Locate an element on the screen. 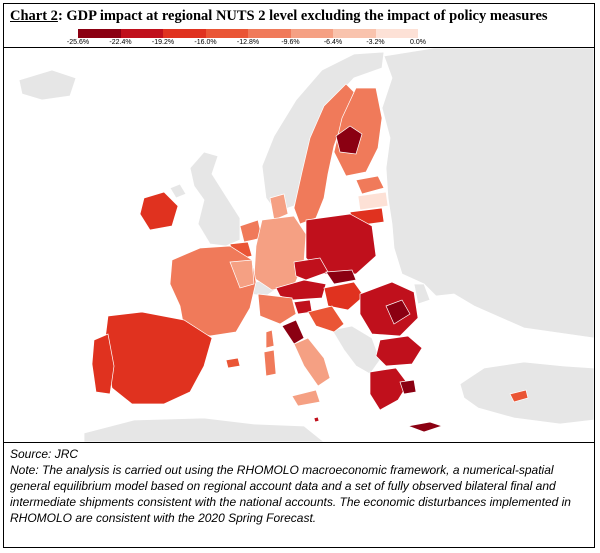 This screenshot has width=600, height=553. iceland is located at coordinates (47, 85).